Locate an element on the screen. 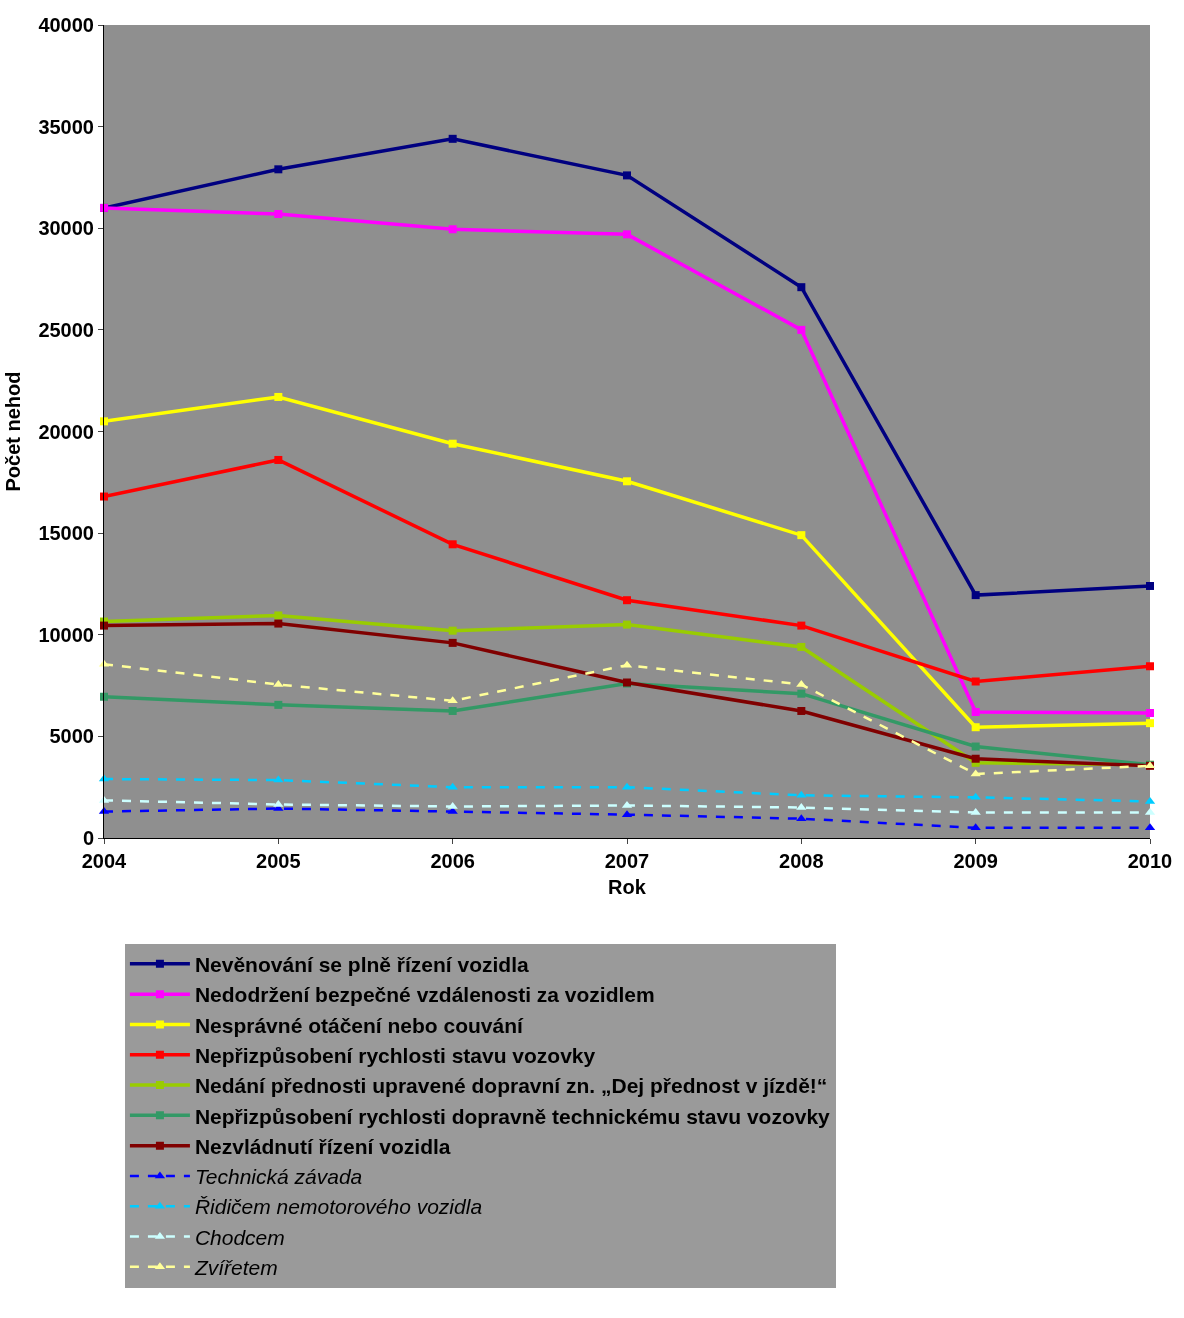 This screenshot has height=1318, width=1184. legend-label: Nesprávné otáčení nebo couvání is located at coordinates (359, 1025).